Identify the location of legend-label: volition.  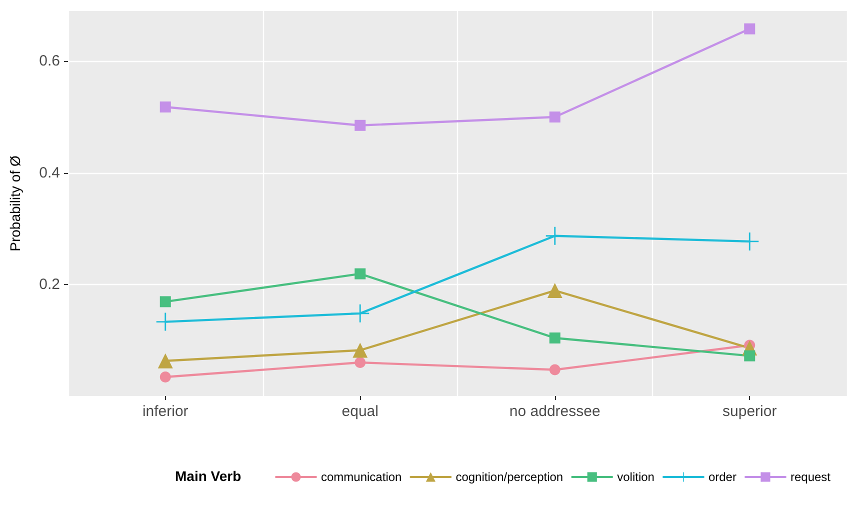
(635, 477).